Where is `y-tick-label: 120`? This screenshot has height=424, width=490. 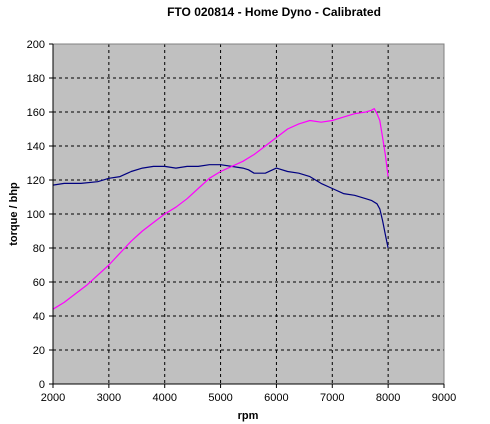
y-tick-label: 120 is located at coordinates (36, 181).